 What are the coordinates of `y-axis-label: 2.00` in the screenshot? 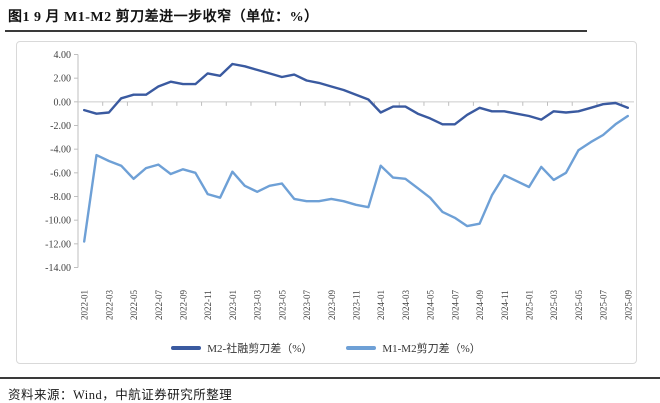 It's located at (63, 79).